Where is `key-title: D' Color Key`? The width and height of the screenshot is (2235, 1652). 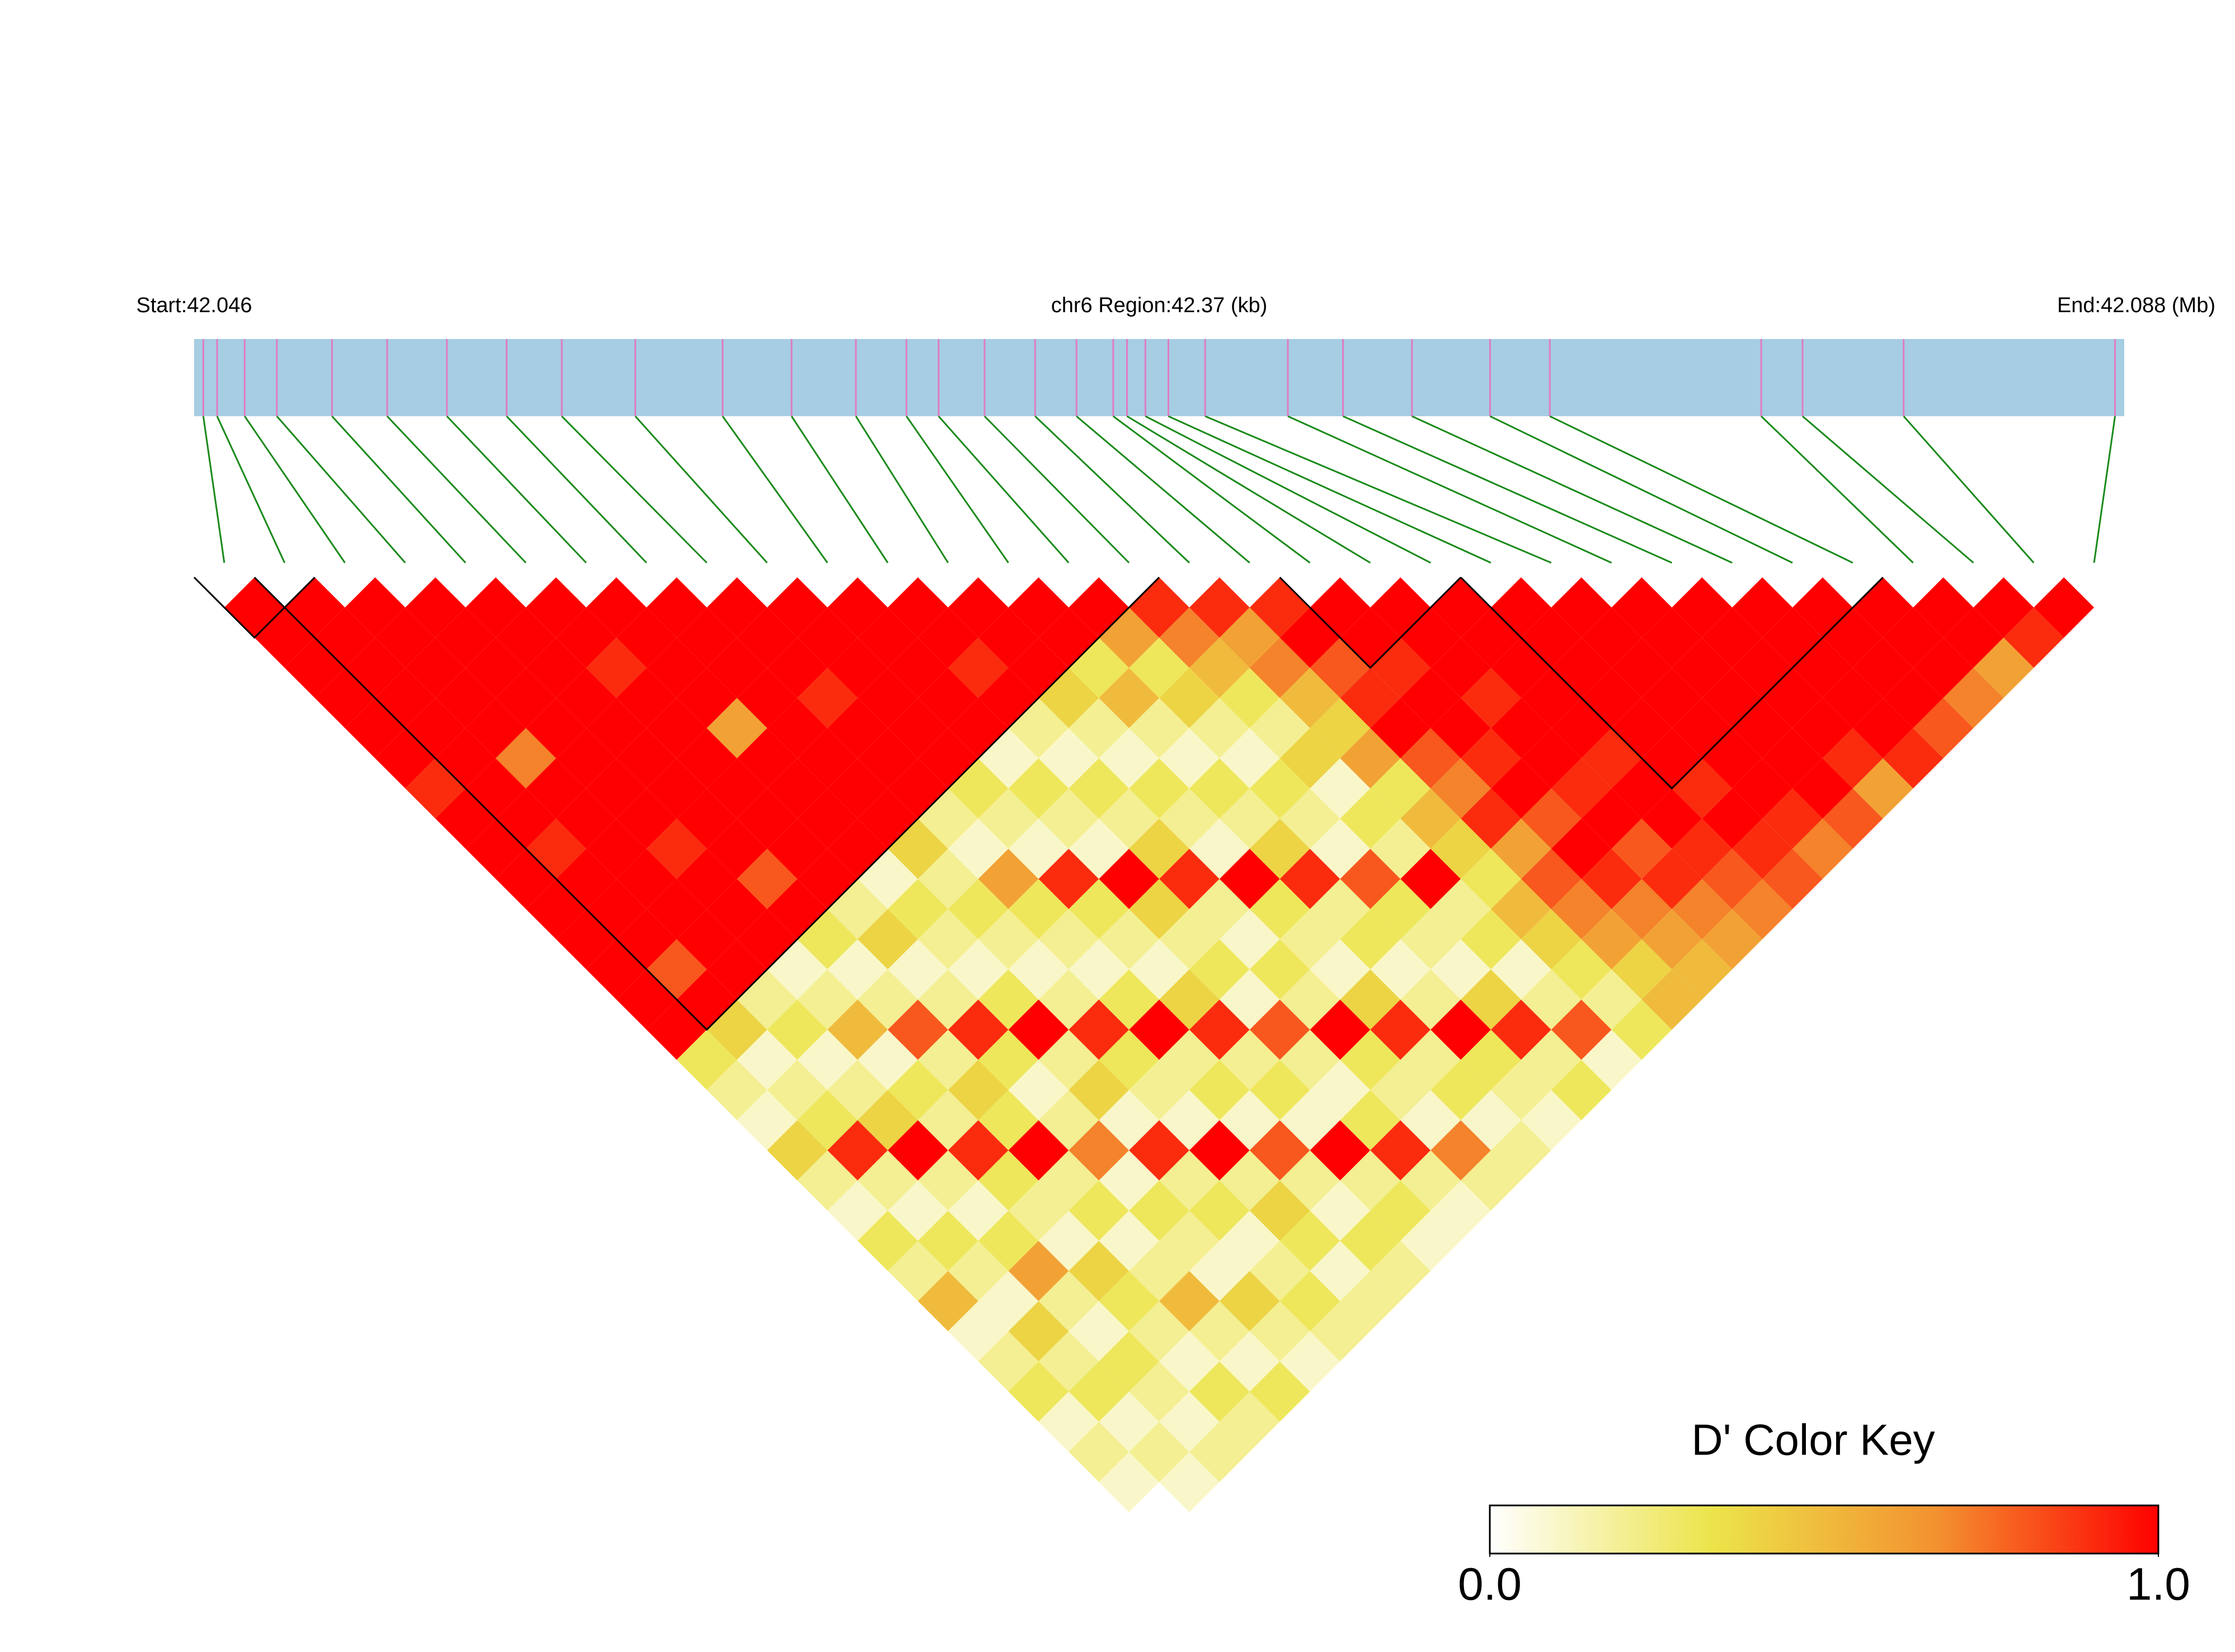 key-title: D' Color Key is located at coordinates (1813, 1440).